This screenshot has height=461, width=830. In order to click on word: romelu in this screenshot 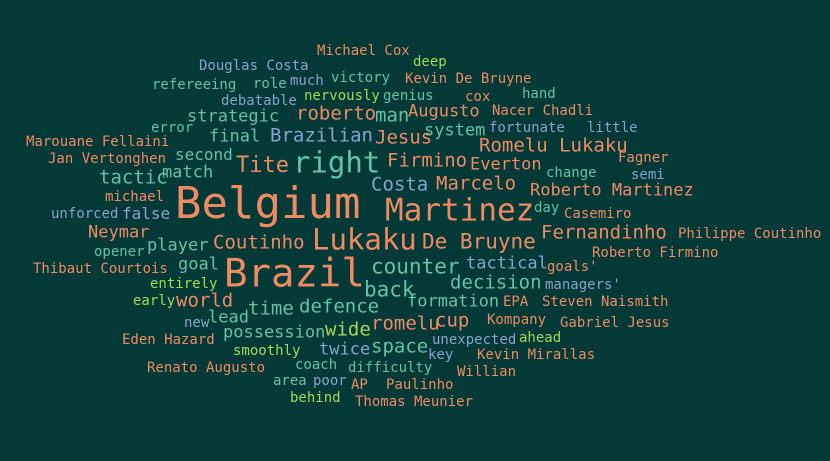, I will do `click(405, 323)`.